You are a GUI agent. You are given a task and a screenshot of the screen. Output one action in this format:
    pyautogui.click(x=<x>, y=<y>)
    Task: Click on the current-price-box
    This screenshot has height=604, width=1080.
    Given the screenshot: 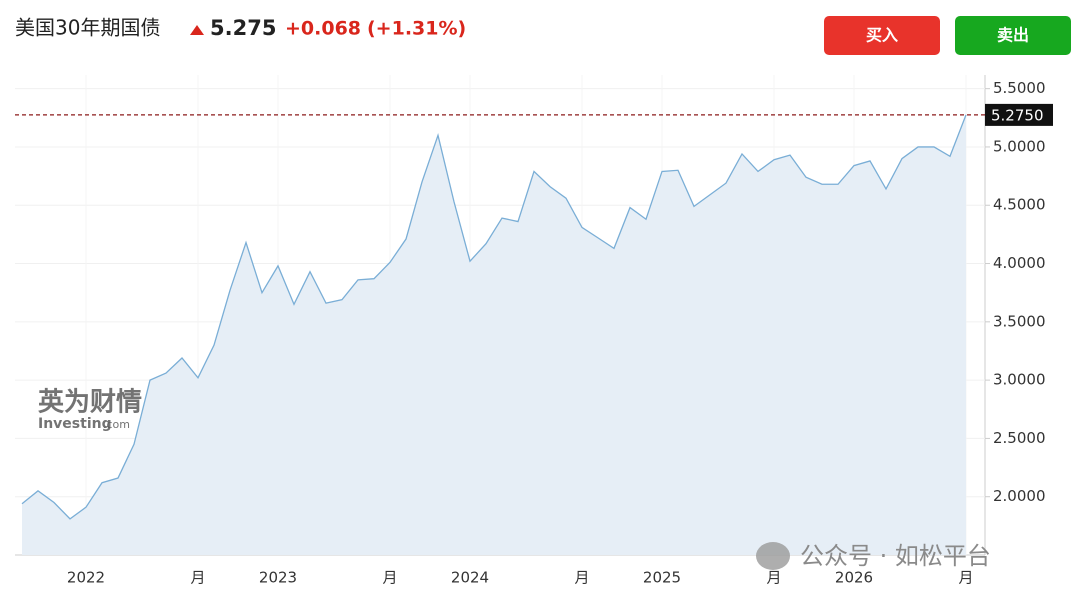 What is the action you would take?
    pyautogui.click(x=1019, y=114)
    